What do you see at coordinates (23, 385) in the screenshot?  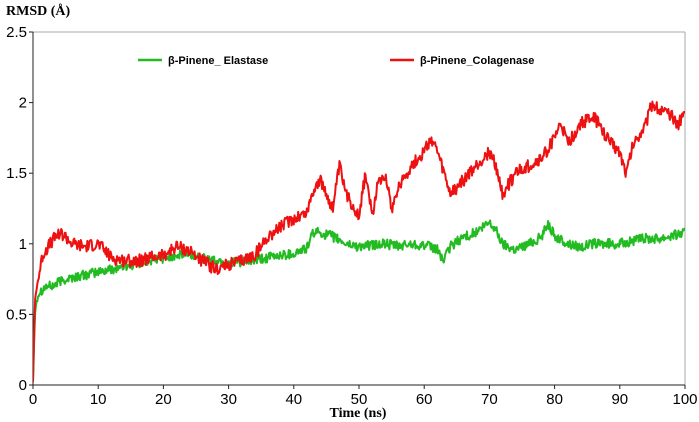 I see `y-tick-label: 0` at bounding box center [23, 385].